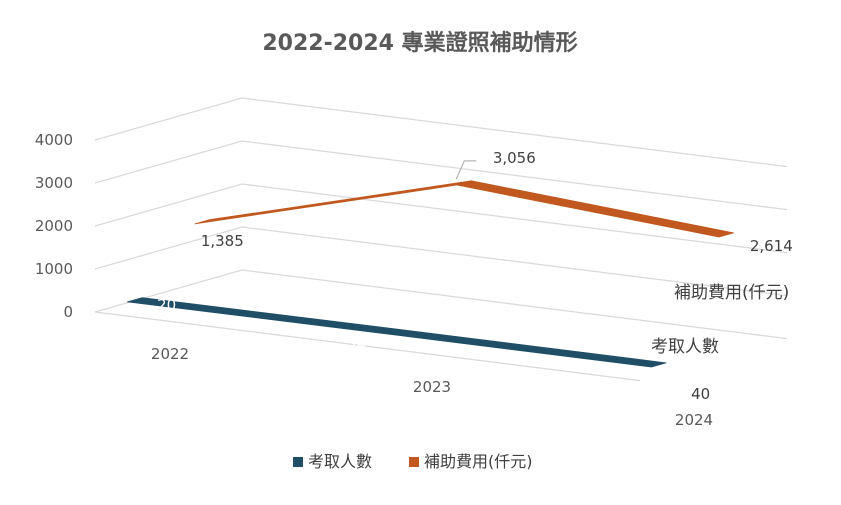  I want to click on legend: 考取人數 補助費用(仟元), so click(413, 461).